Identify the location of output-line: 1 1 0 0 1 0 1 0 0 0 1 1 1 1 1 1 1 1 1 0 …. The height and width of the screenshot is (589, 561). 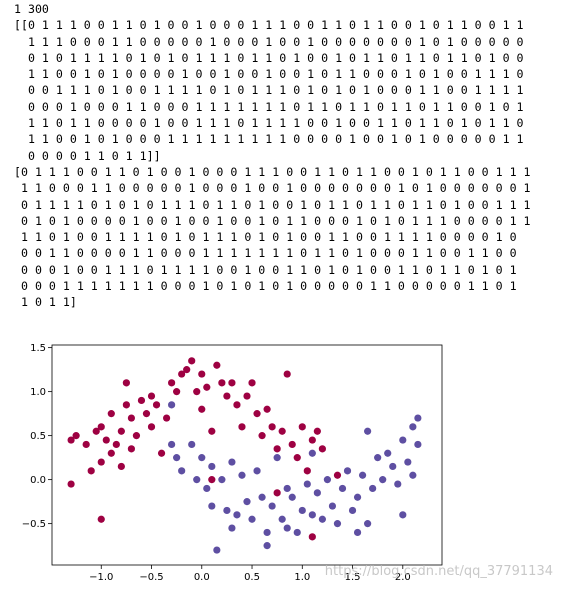
(269, 139).